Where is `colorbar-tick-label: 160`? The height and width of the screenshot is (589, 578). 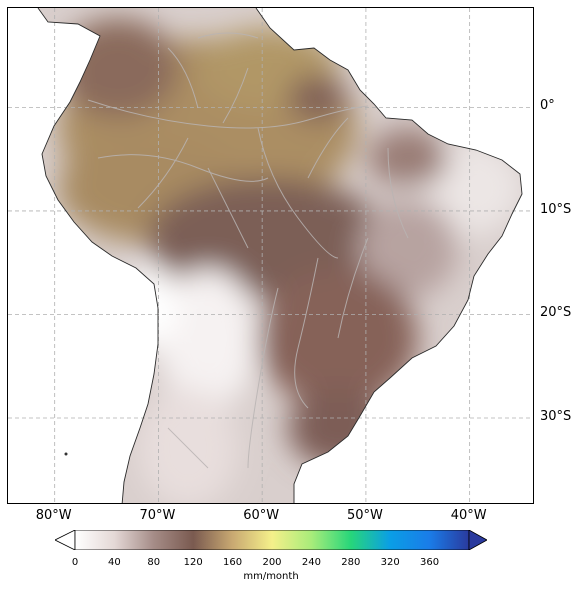
colorbar-tick-label: 160 is located at coordinates (233, 562).